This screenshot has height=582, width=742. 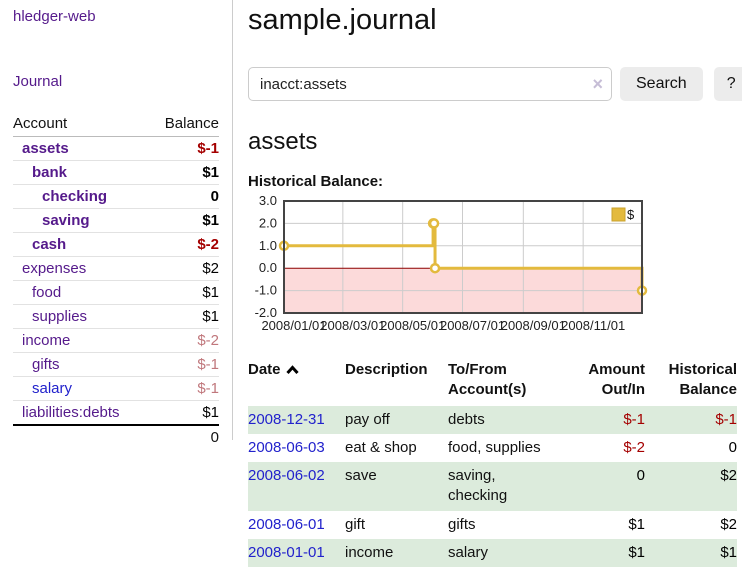 What do you see at coordinates (504, 419) in the screenshot?
I see `transaction-accounts: debts` at bounding box center [504, 419].